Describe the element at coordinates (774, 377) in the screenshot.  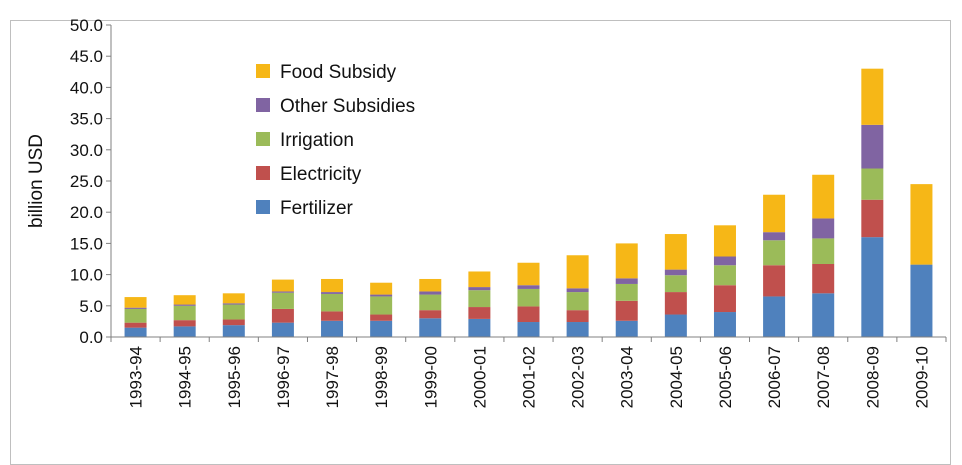
I see `x-tick-label: 2006-07` at that location.